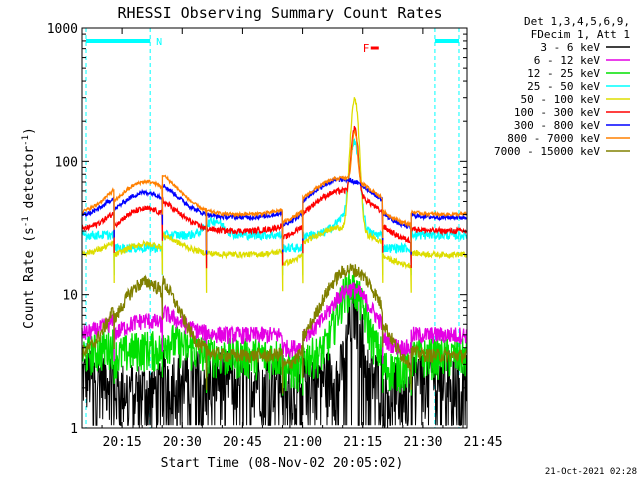 The image size is (640, 480). I want to click on y-axis-label: Count Rate (s-1 detector-1), so click(29, 228).